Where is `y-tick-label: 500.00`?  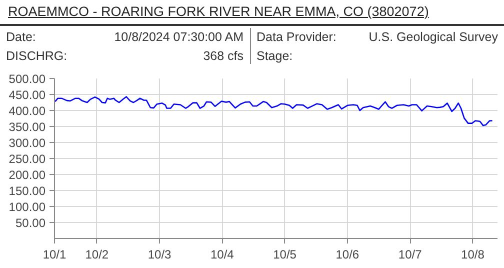 y-tick-label: 500.00 is located at coordinates (27, 79).